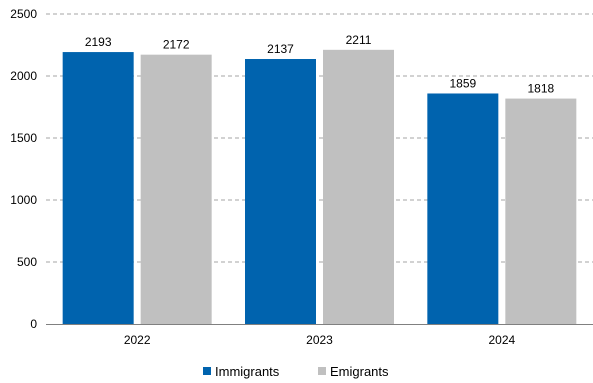 The width and height of the screenshot is (593, 383). What do you see at coordinates (27, 262) in the screenshot?
I see `y-tick-label: 500` at bounding box center [27, 262].